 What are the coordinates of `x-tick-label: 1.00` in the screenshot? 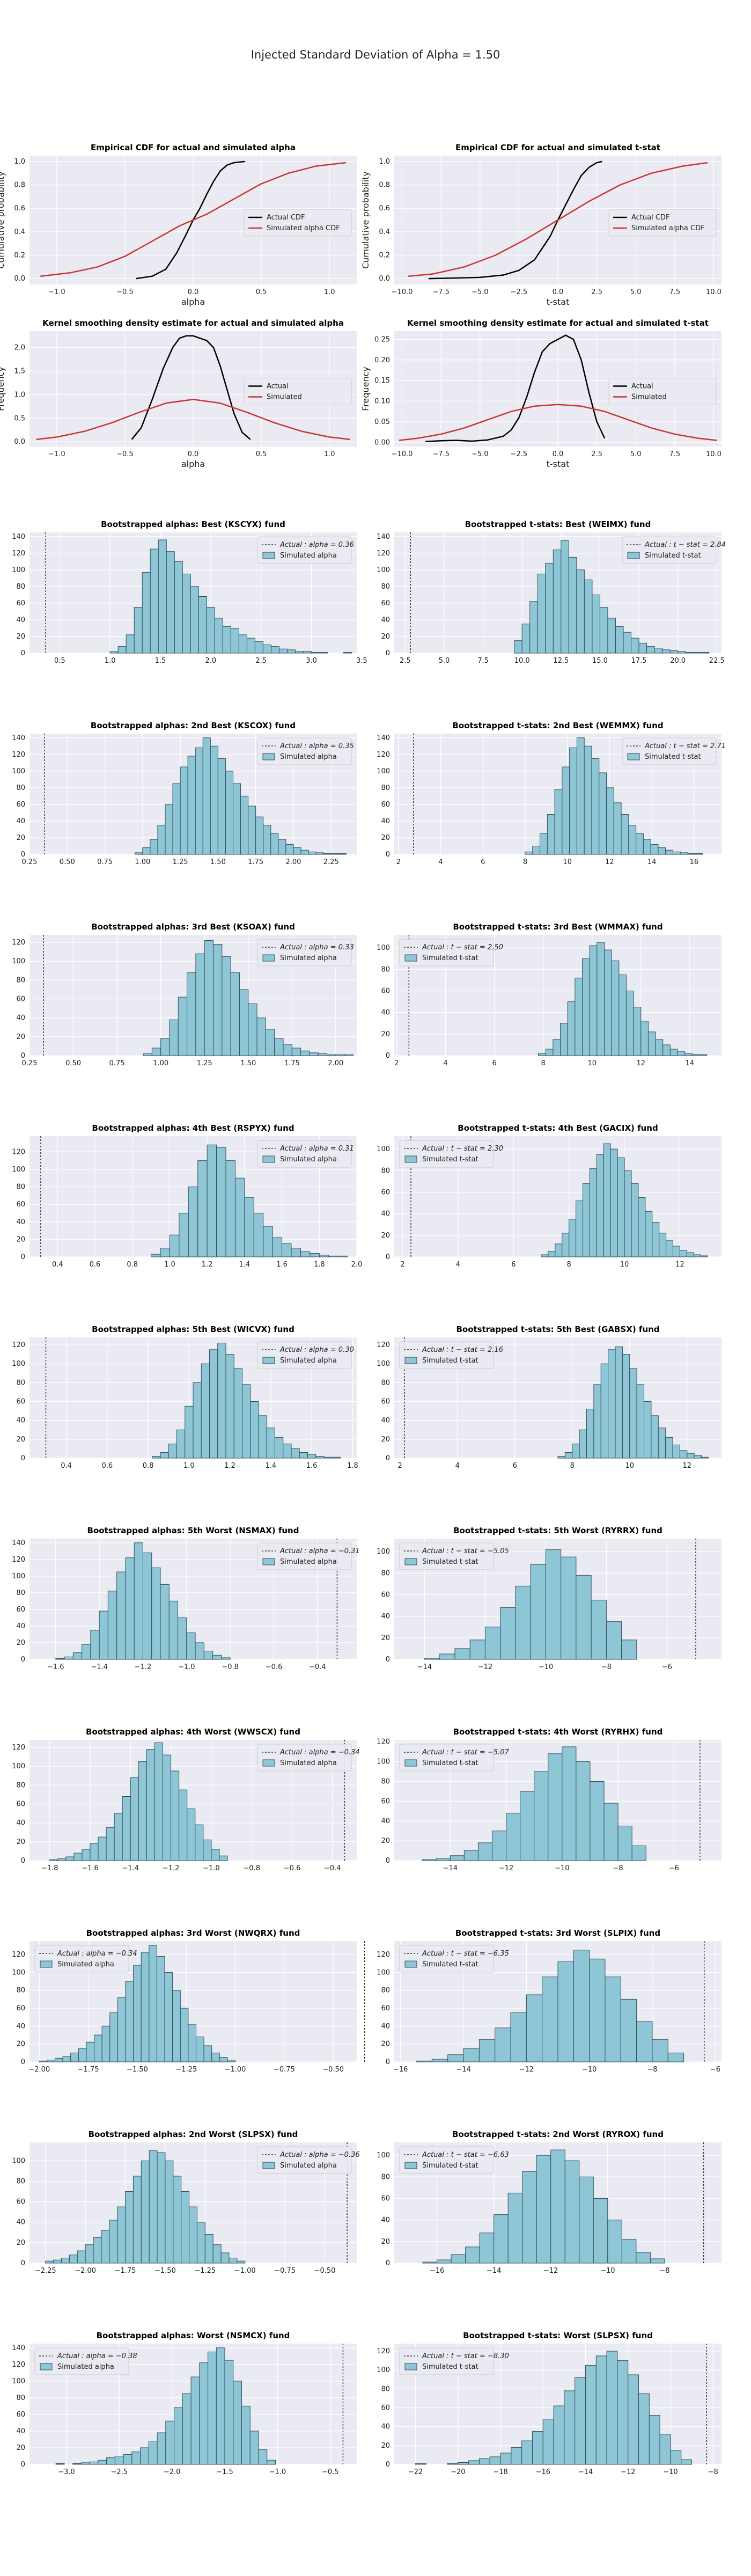 It's located at (160, 1063).